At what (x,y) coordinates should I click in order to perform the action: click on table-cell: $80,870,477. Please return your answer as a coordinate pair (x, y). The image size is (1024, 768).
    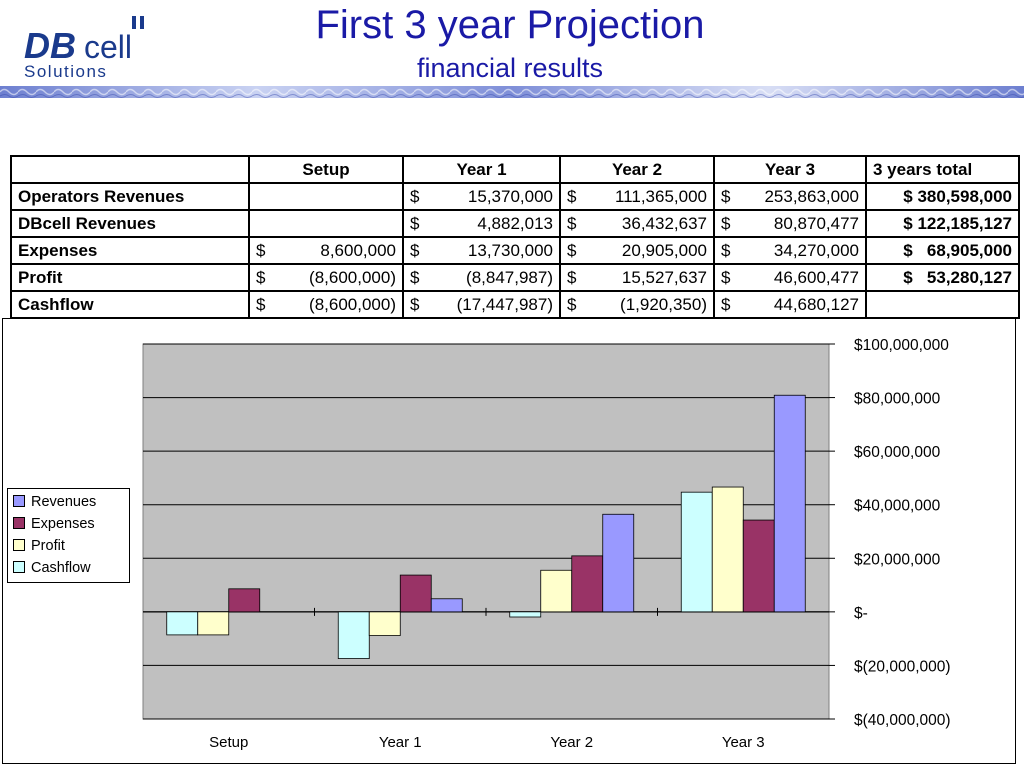
    Looking at the image, I should click on (790, 223).